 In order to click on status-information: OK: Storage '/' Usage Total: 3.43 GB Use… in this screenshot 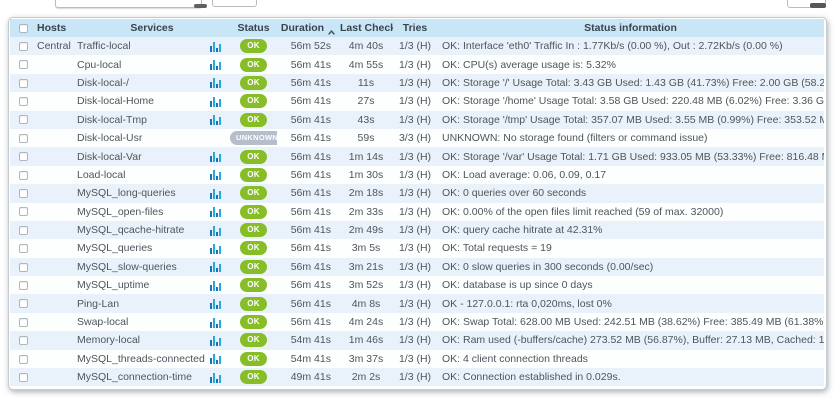, I will do `click(630, 83)`.